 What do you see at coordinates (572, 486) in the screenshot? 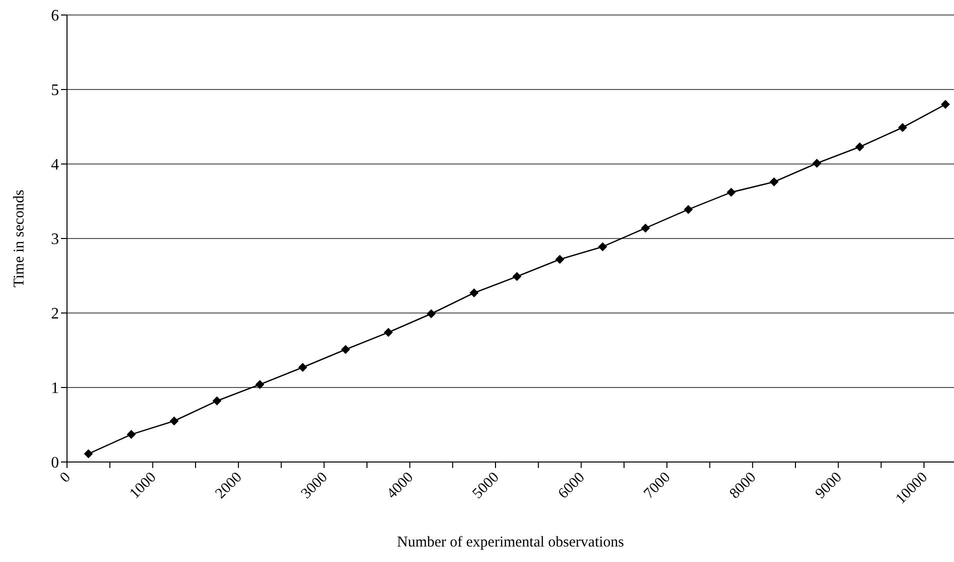
I see `x-tick-label: 6000` at bounding box center [572, 486].